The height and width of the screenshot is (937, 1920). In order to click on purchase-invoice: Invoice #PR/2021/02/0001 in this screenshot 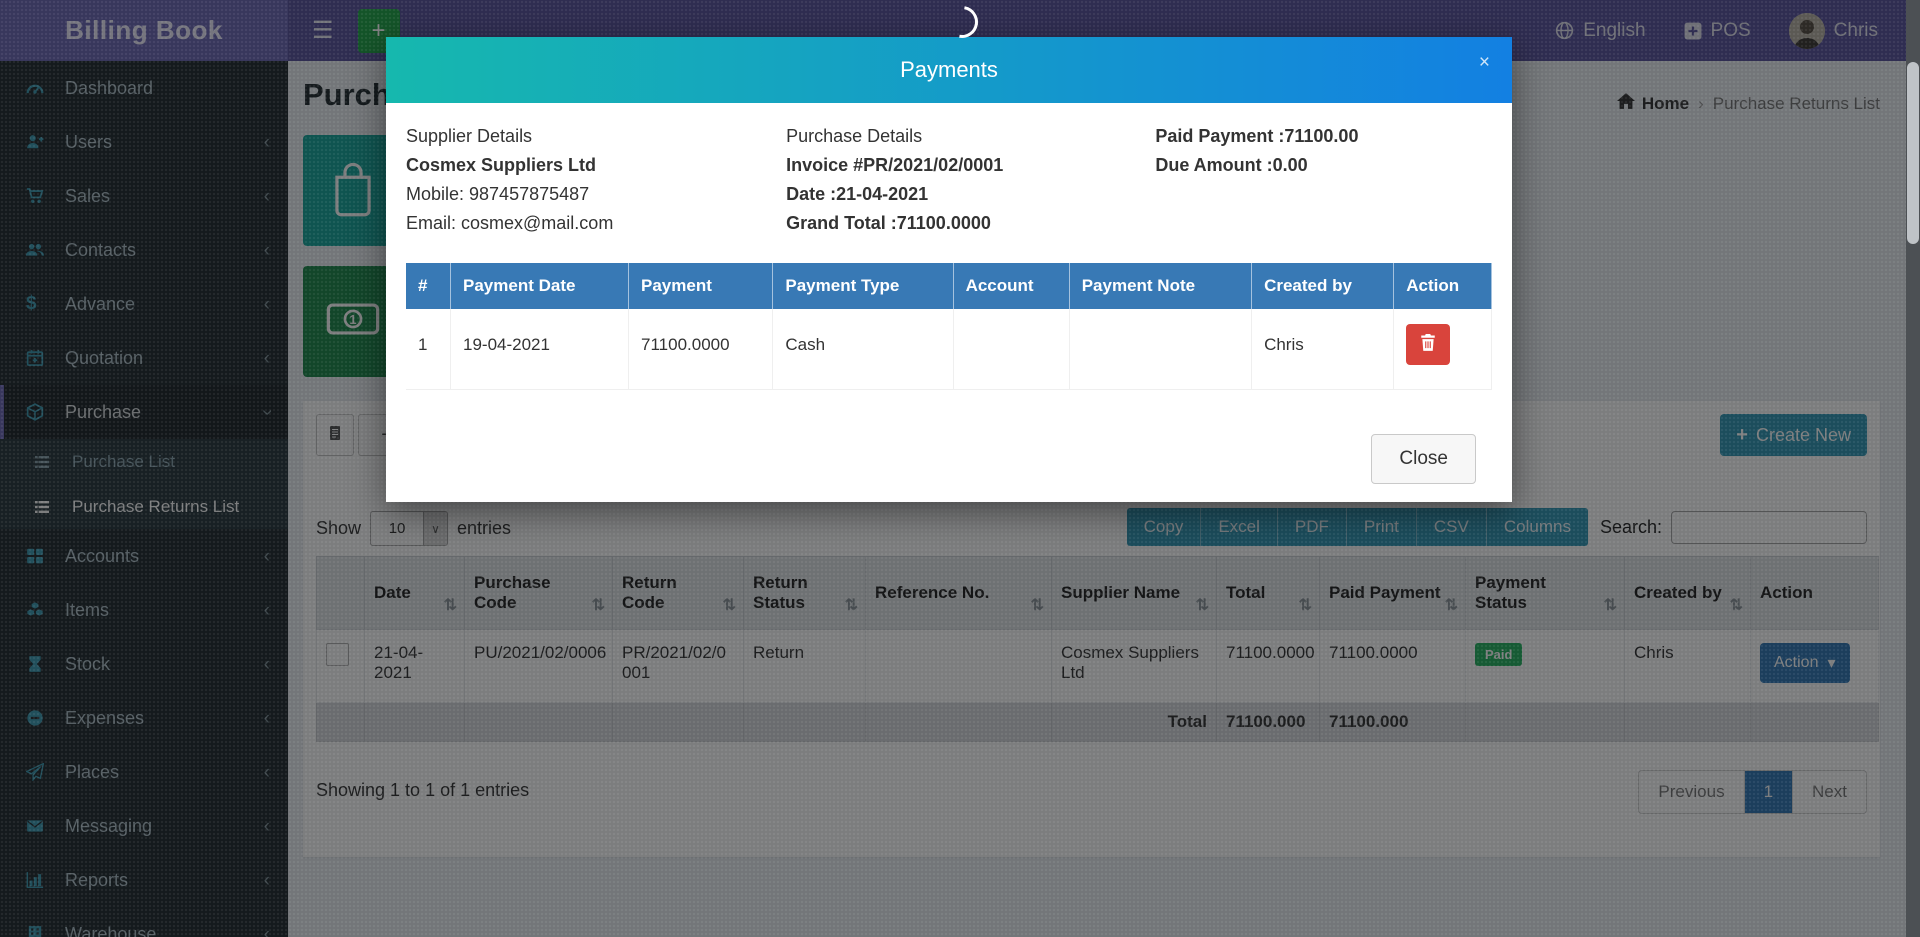, I will do `click(895, 165)`.